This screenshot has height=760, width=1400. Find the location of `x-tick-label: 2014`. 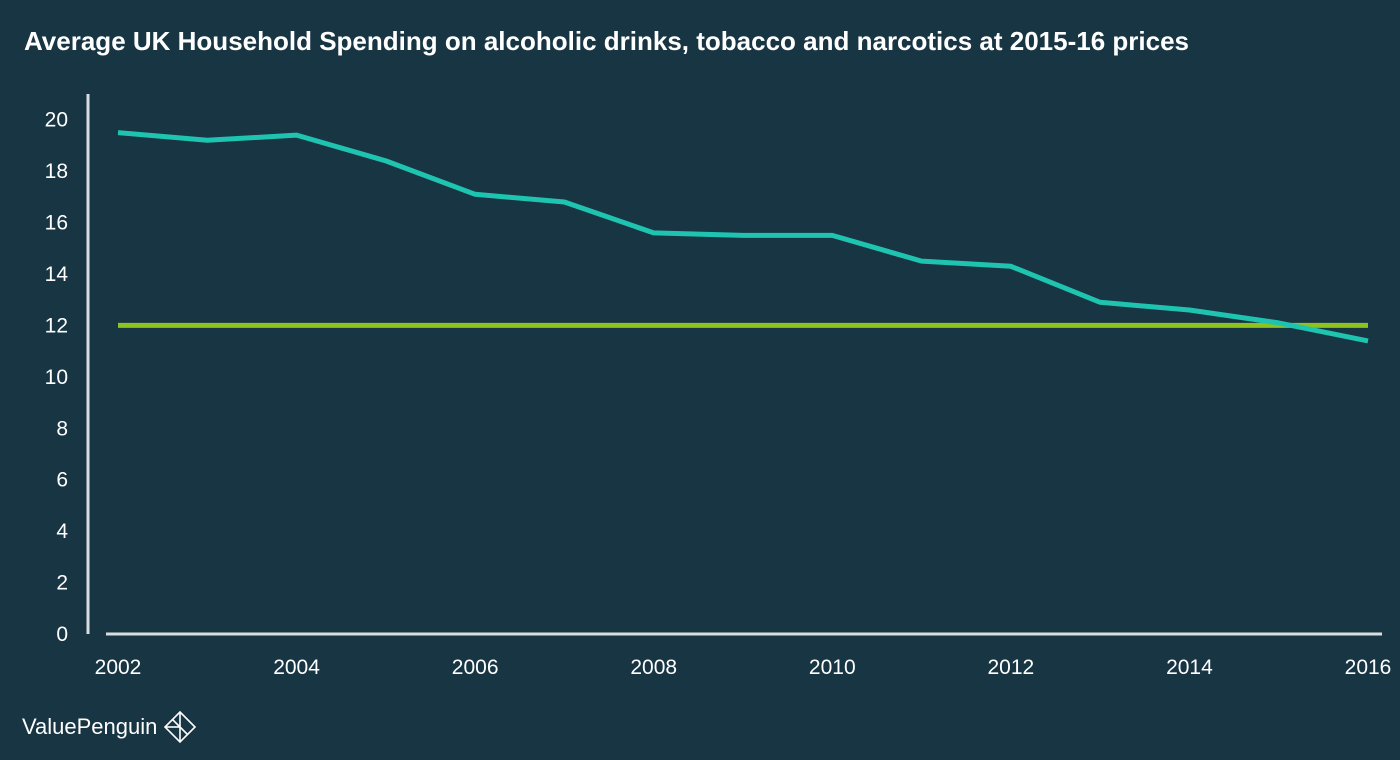

x-tick-label: 2014 is located at coordinates (1189, 667).